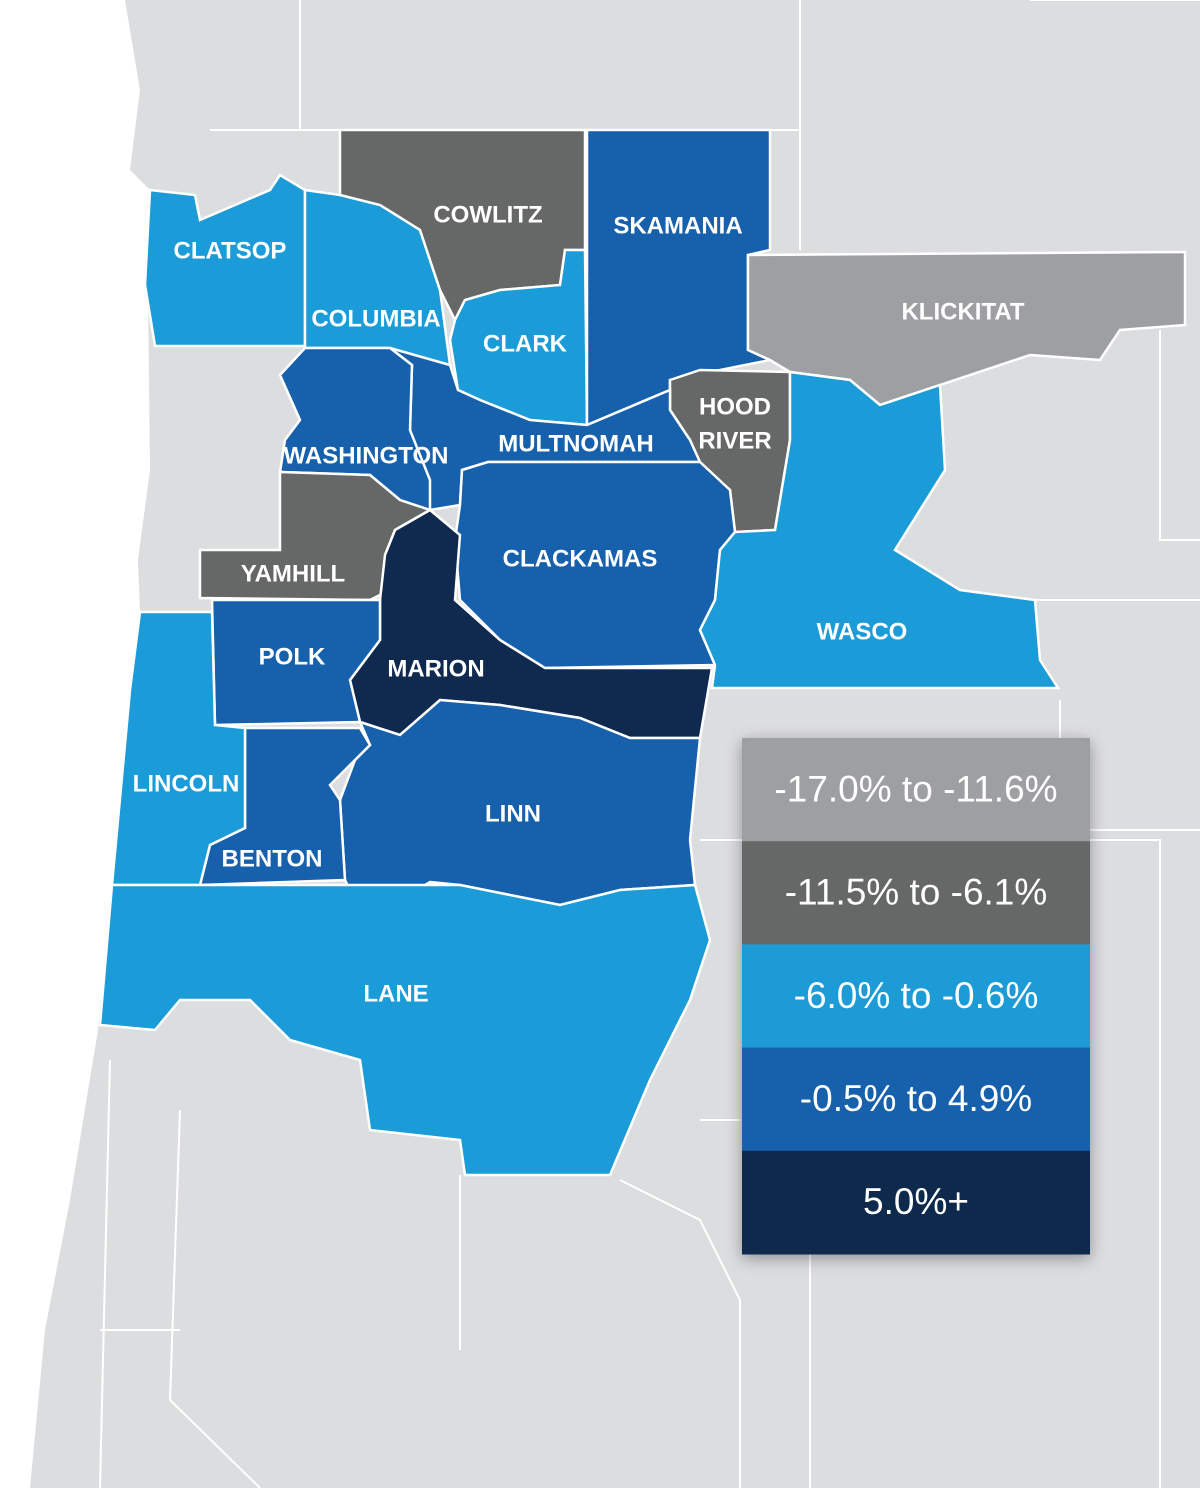  I want to click on county-label: MARION, so click(435, 668).